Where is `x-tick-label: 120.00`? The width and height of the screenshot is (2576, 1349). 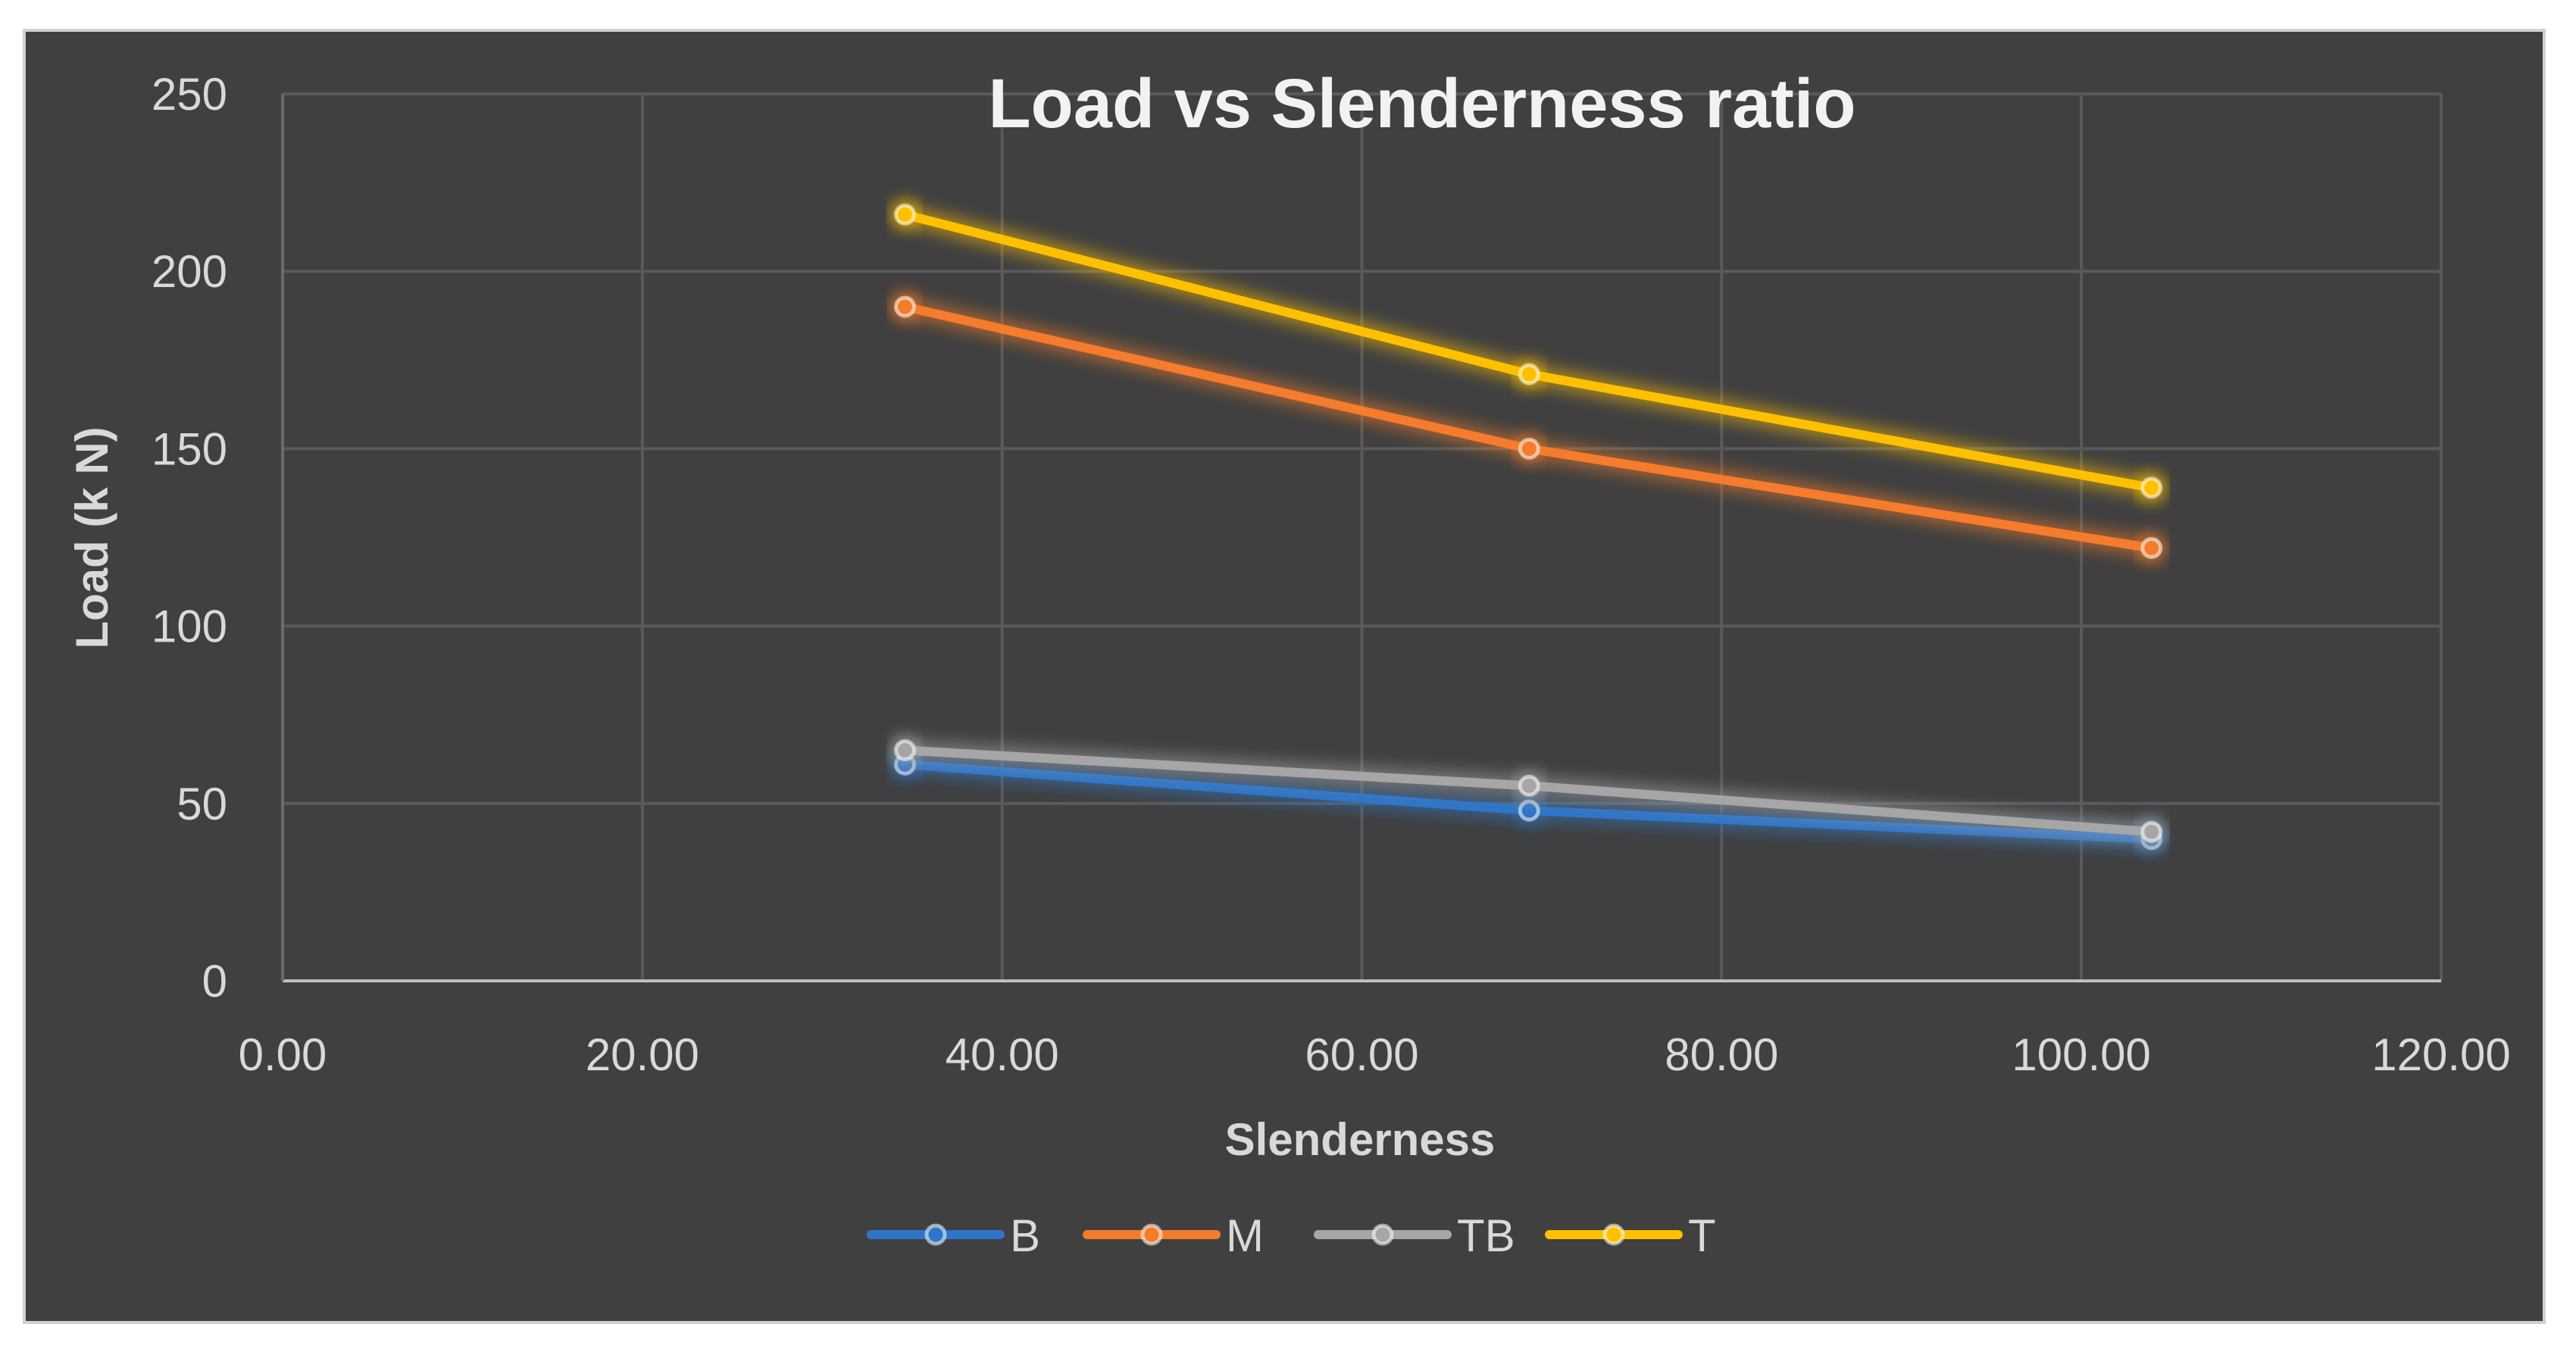
x-tick-label: 120.00 is located at coordinates (2441, 1054).